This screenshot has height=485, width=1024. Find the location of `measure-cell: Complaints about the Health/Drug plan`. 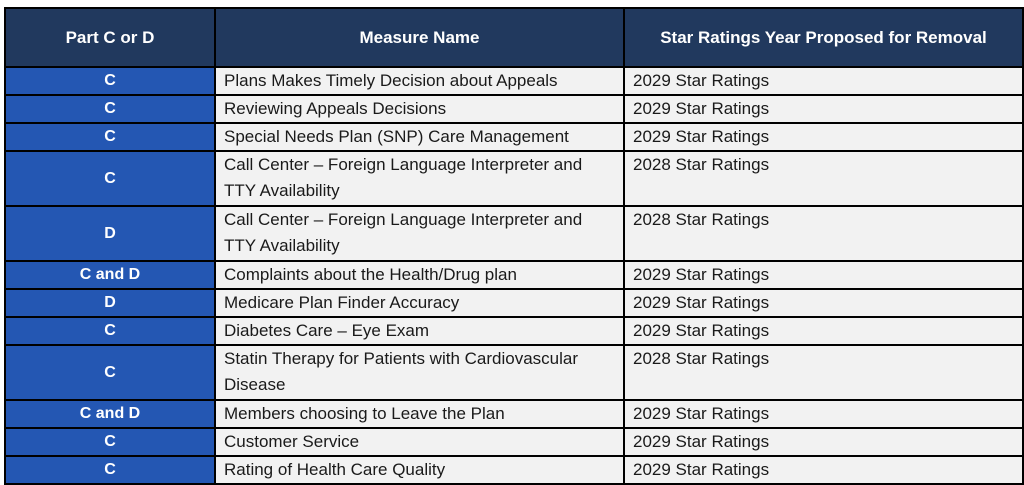

measure-cell: Complaints about the Health/Drug plan is located at coordinates (419, 275).